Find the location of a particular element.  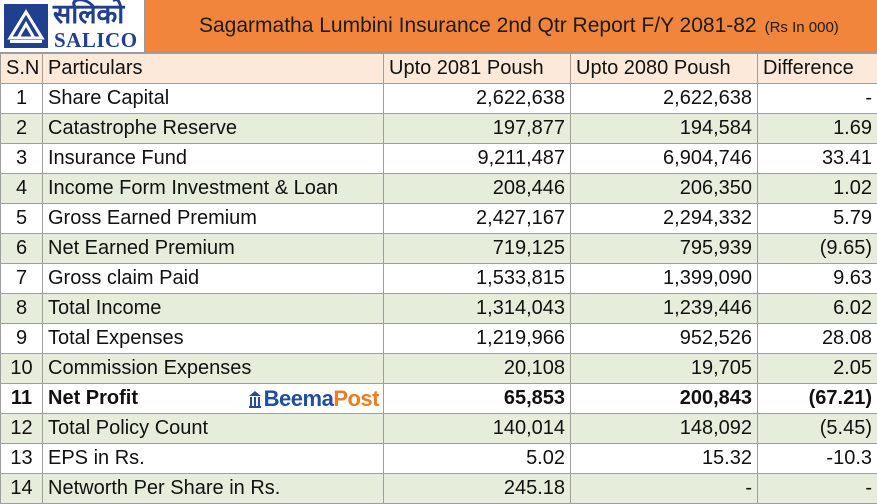

cell-particular: Networth Per Share in Rs. is located at coordinates (213, 489).